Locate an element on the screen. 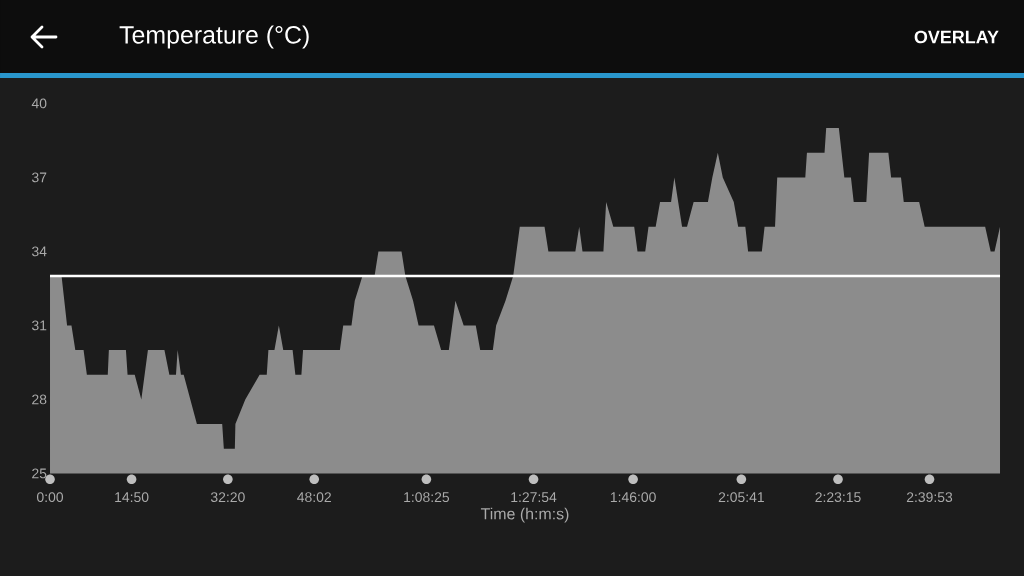  chart-title: Temperature (°C) is located at coordinates (214, 37).